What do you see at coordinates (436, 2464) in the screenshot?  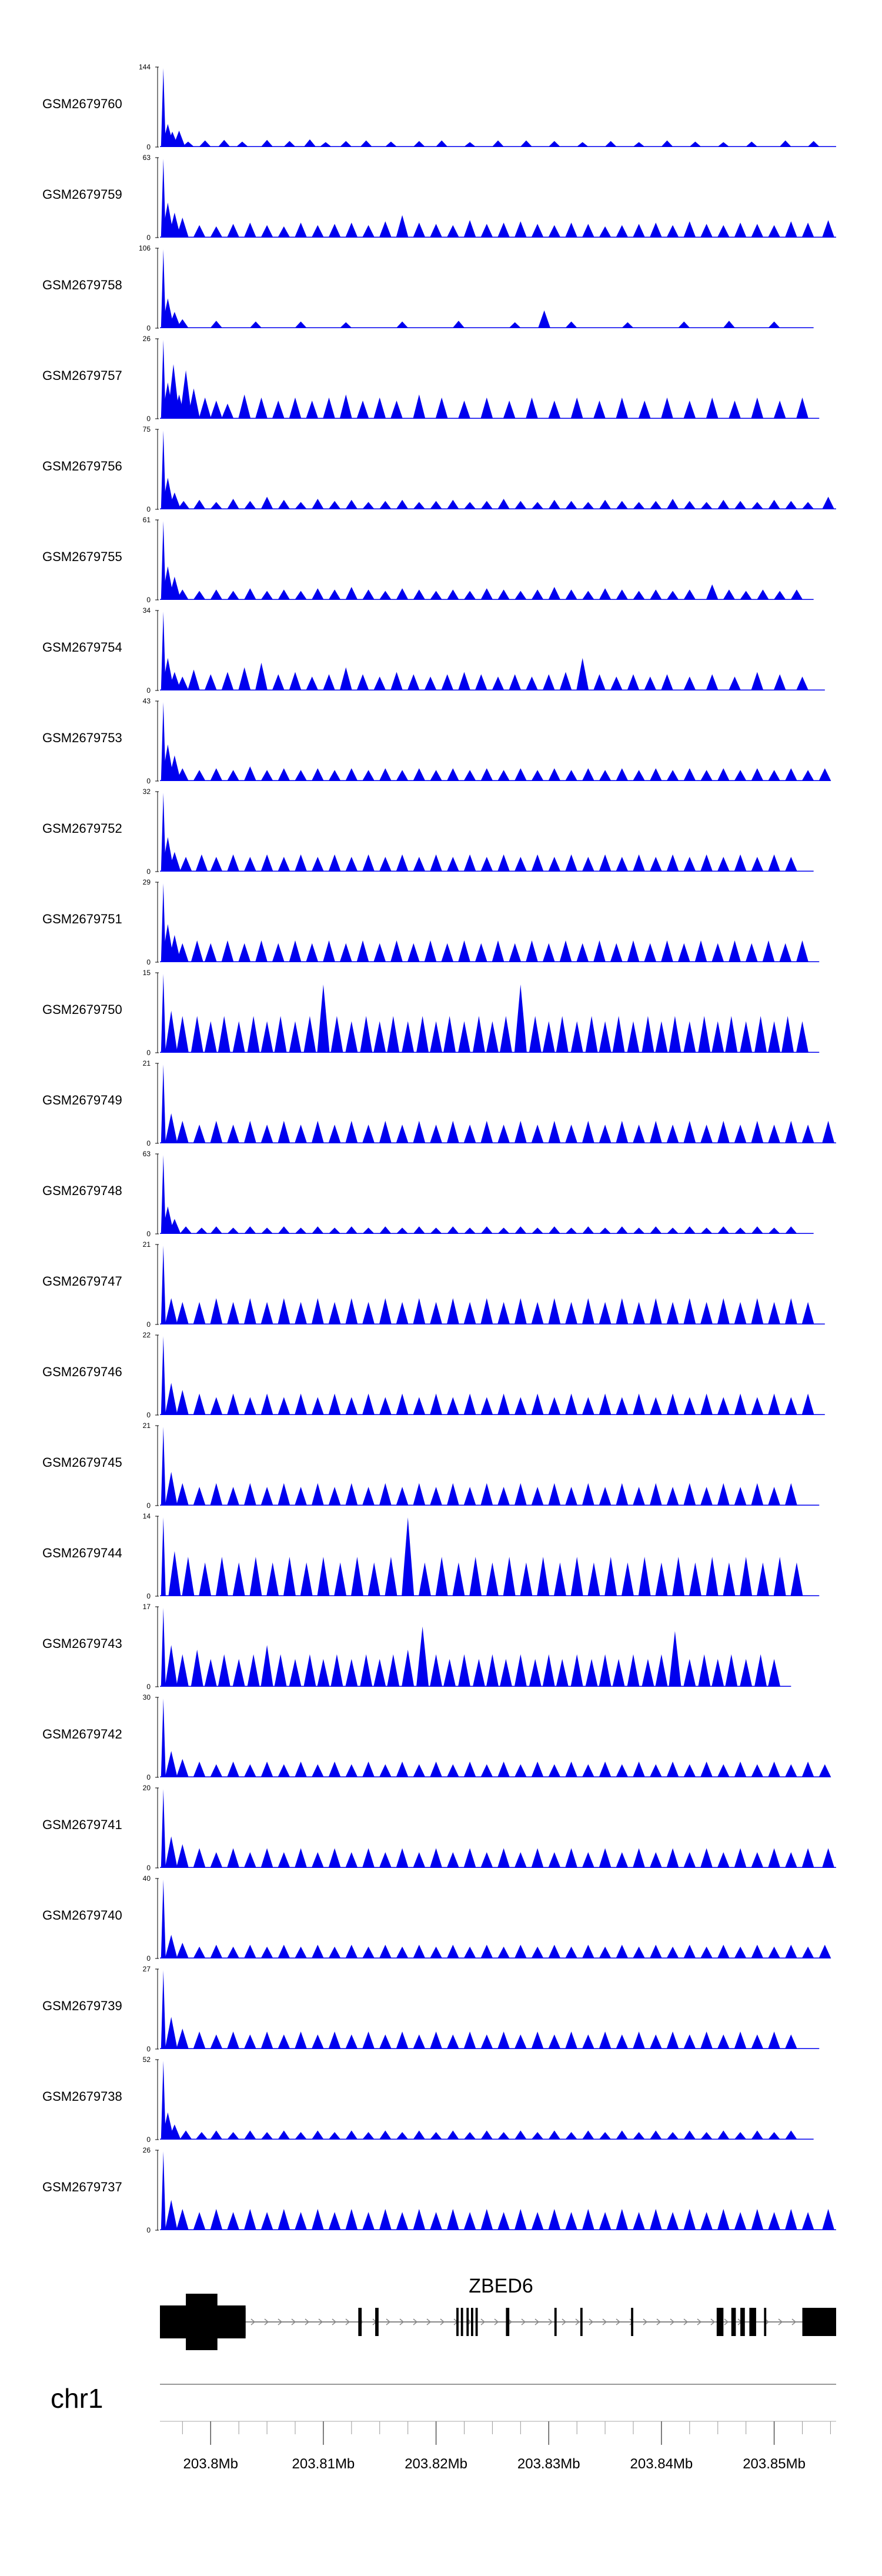 I see `tick-label: 203.82Mb` at bounding box center [436, 2464].